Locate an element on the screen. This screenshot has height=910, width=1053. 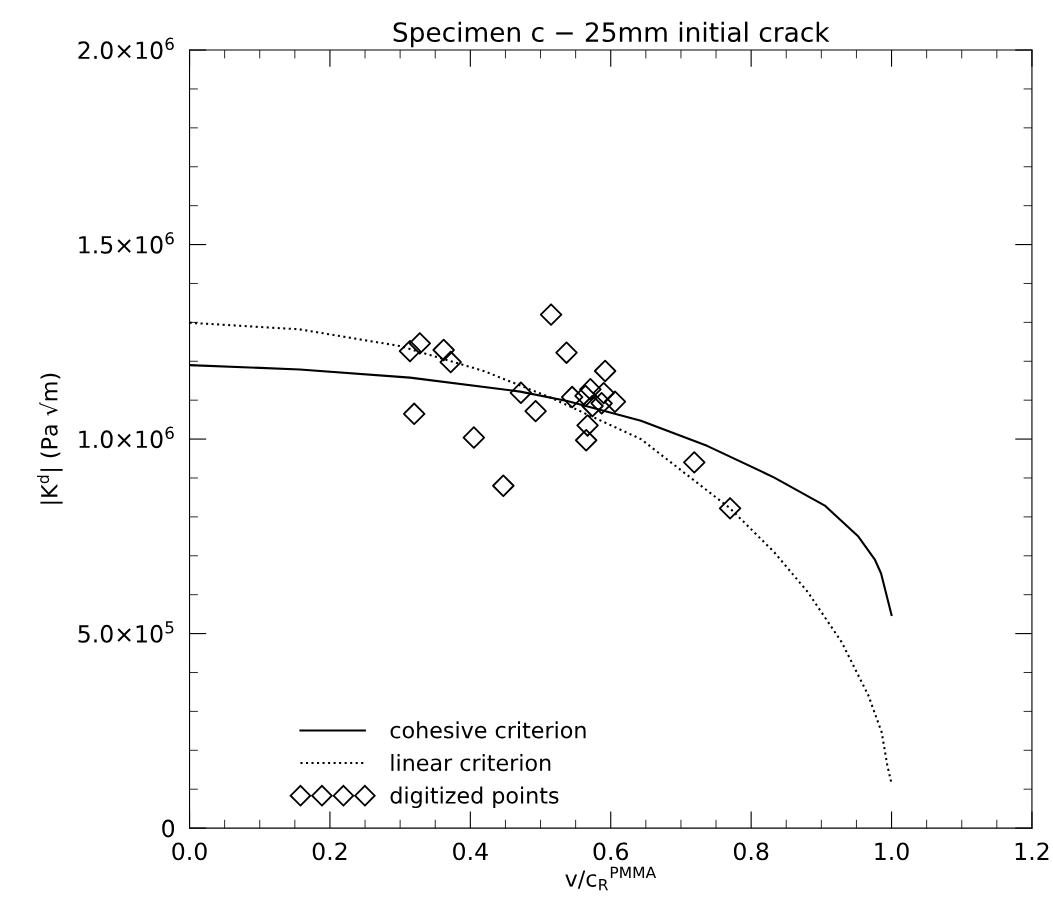
legend-label: cohesive criterion is located at coordinates (488, 730).